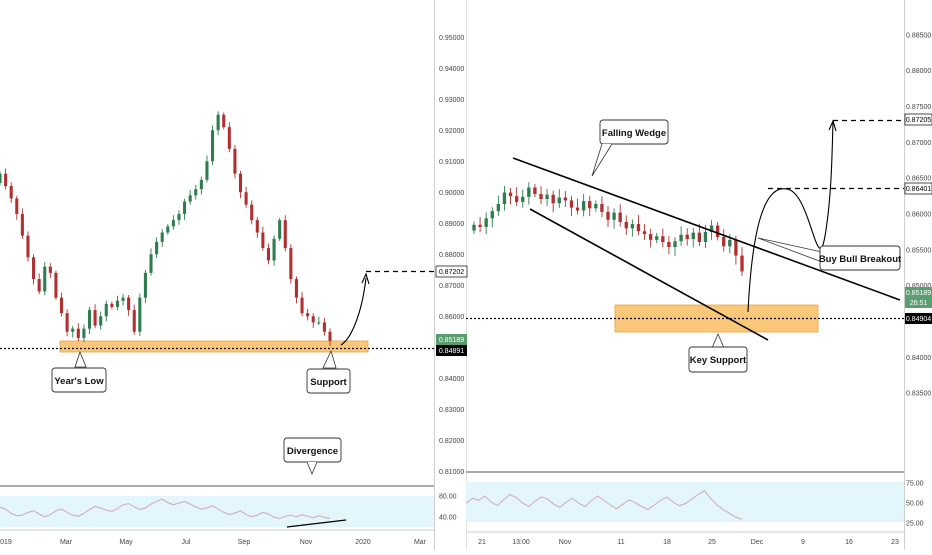 This screenshot has width=932, height=555. Describe the element at coordinates (918, 120) in the screenshot. I see `right-target-price: 0.87205` at that location.